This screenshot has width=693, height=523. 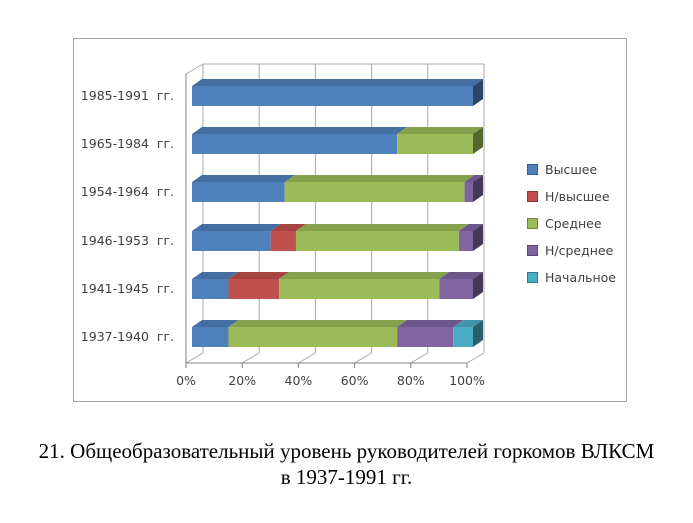 I want to click on category-label: 1965-1984 гг., so click(x=127, y=143).